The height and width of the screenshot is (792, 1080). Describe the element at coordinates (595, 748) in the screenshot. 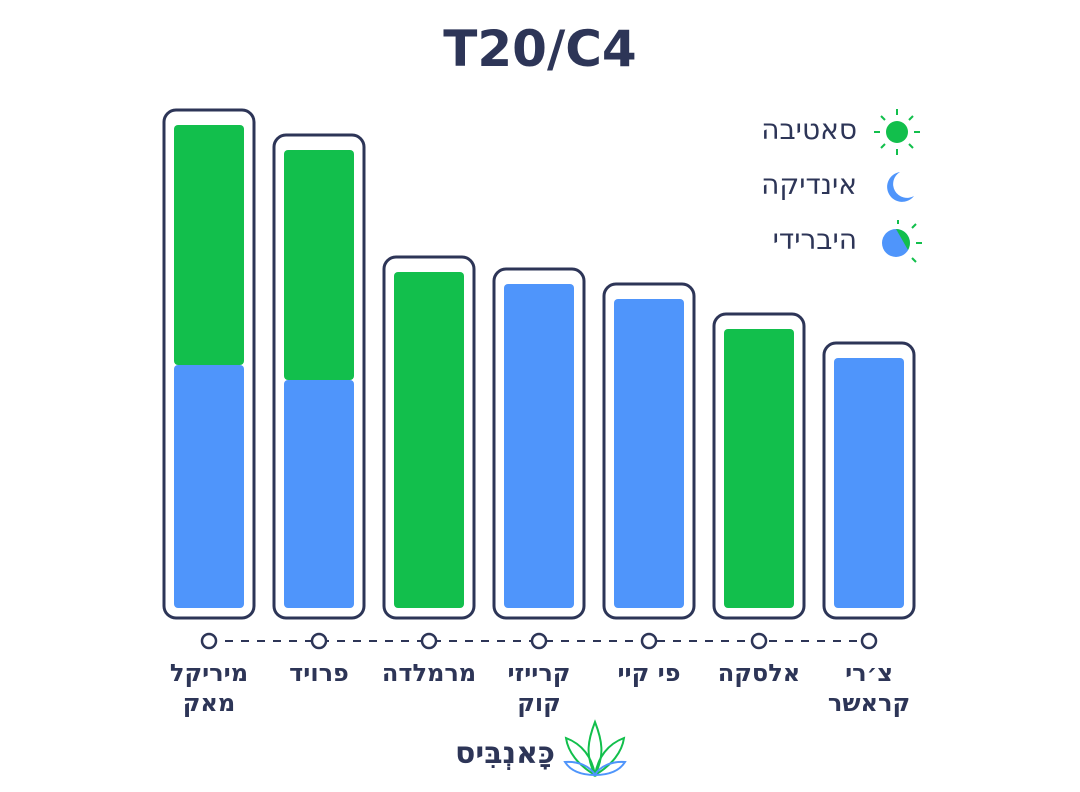

I see `logo-icon` at that location.